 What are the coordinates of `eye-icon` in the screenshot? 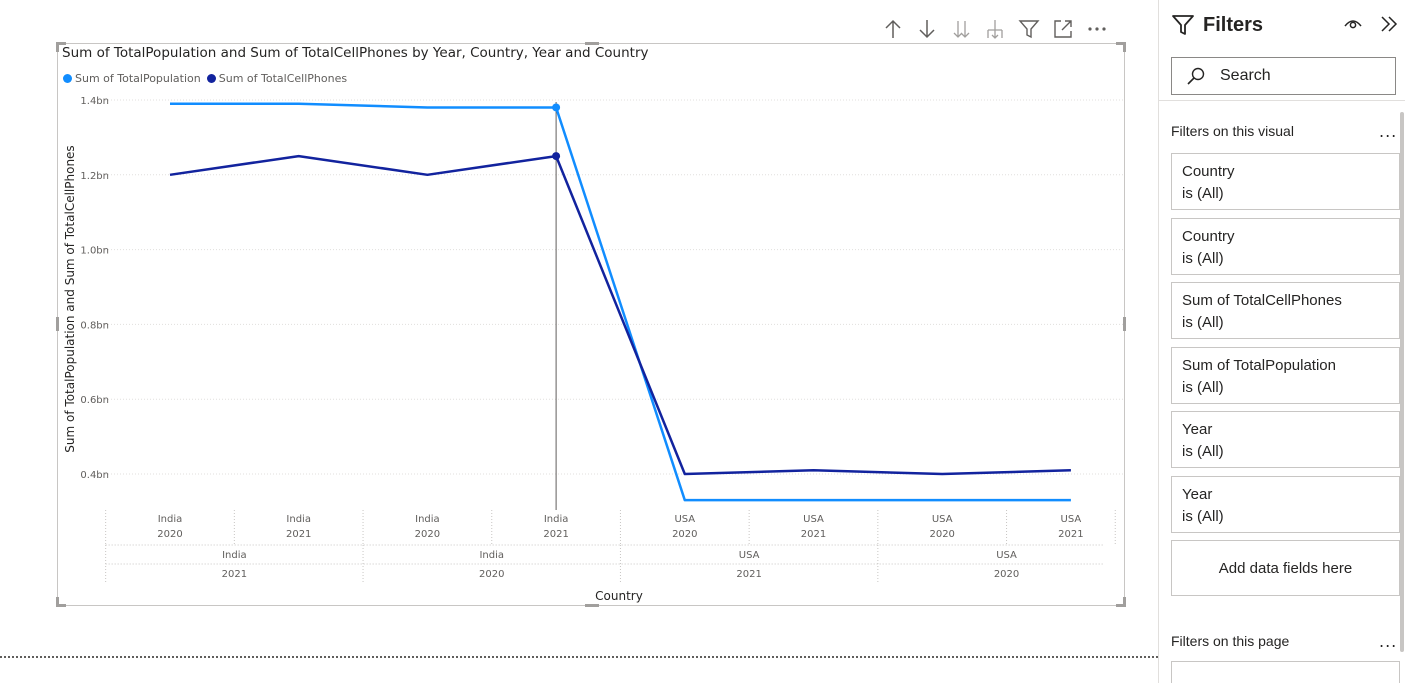 It's located at (1353, 24).